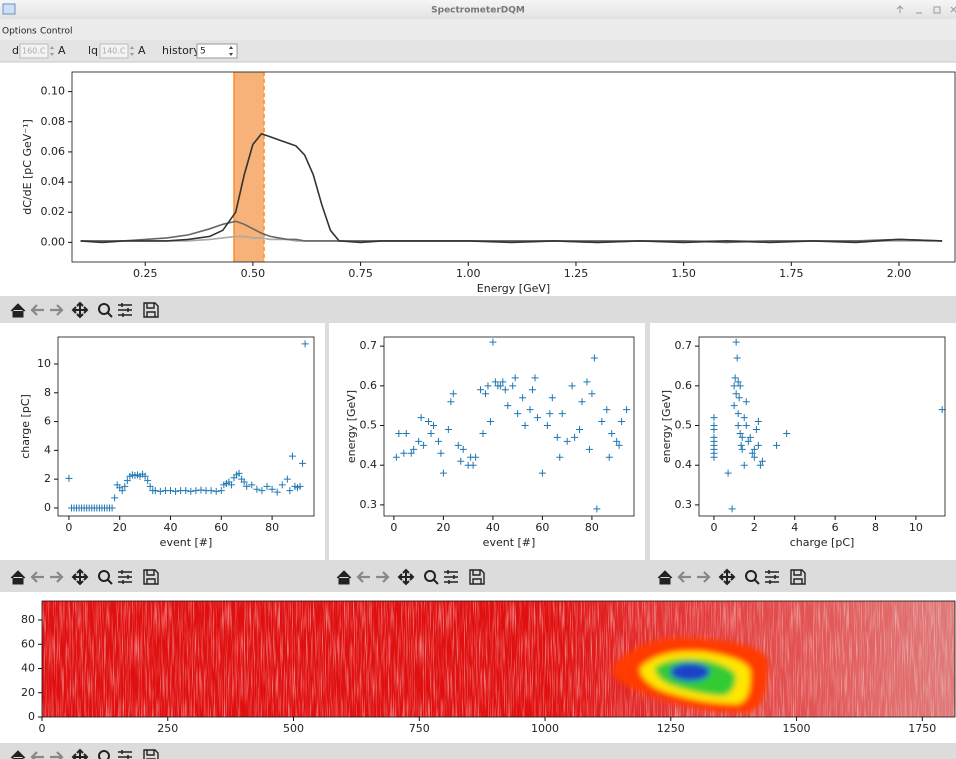 The image size is (956, 759). What do you see at coordinates (511, 232) in the screenshot?
I see `spectrum-line` at bounding box center [511, 232].